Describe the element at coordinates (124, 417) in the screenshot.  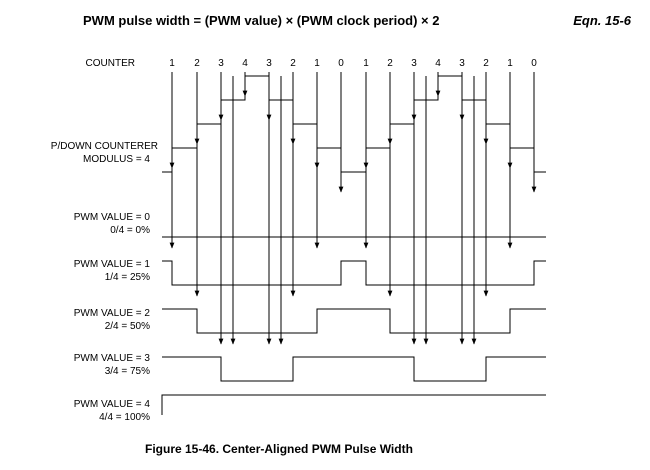
I see `pwm-label-4-line2: 4/4 = 100%` at that location.